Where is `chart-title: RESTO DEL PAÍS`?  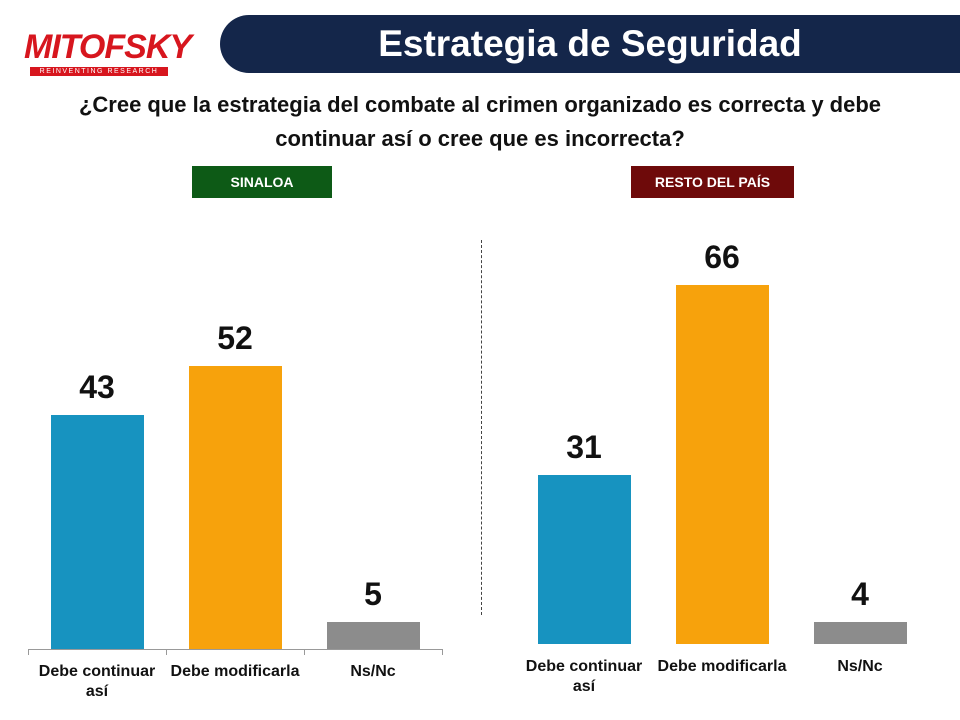 chart-title: RESTO DEL PAÍS is located at coordinates (712, 182).